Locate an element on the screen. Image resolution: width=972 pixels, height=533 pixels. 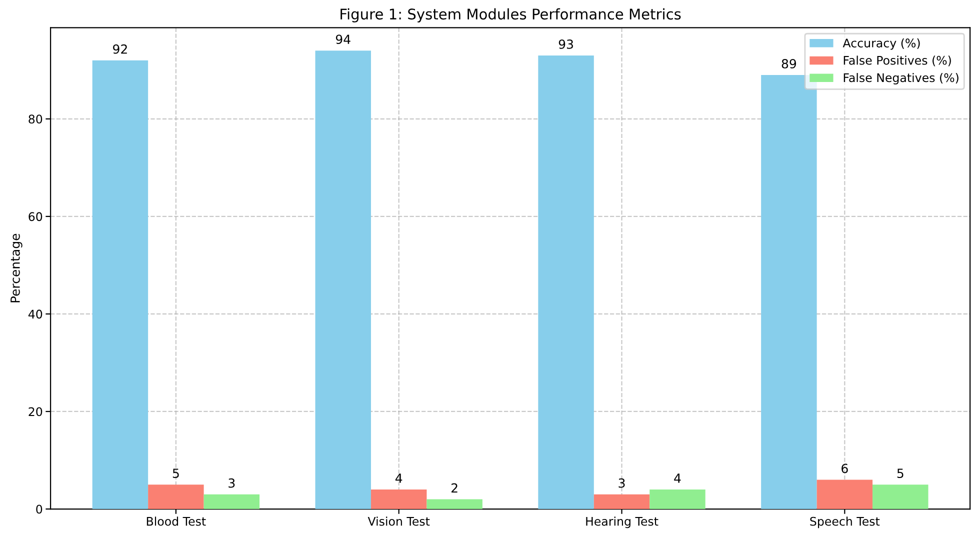
y-tick-label: 20 is located at coordinates (35, 411).